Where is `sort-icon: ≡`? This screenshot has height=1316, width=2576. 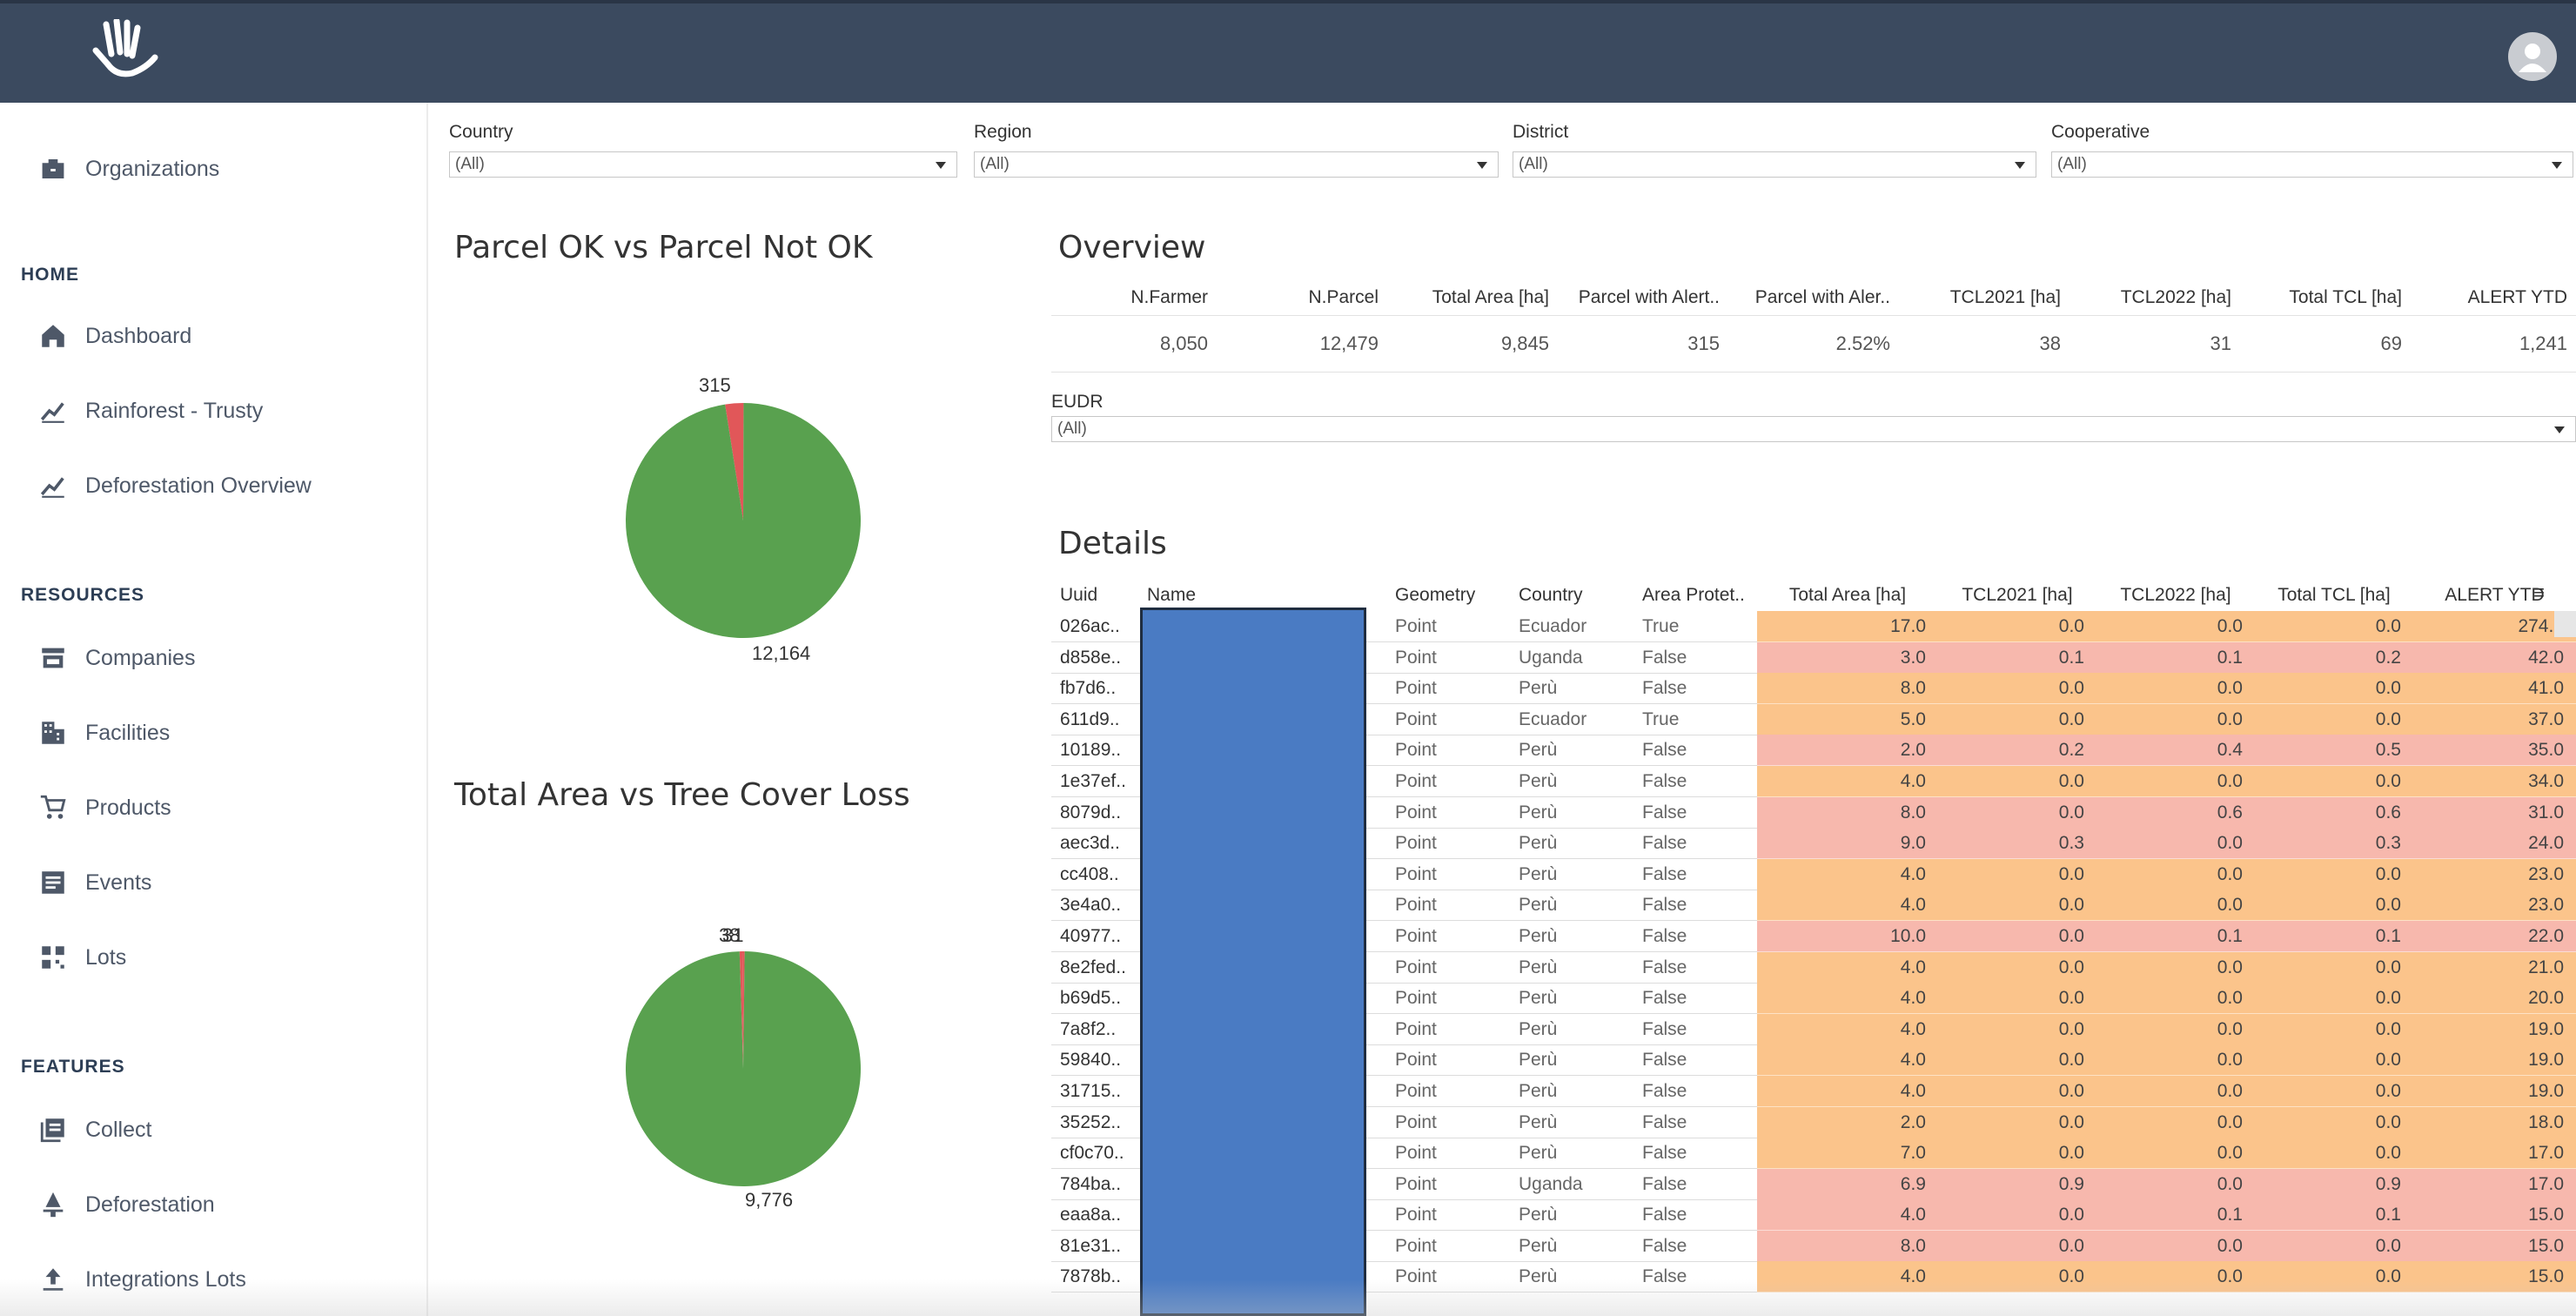
sort-icon: ≡ is located at coordinates (2539, 592).